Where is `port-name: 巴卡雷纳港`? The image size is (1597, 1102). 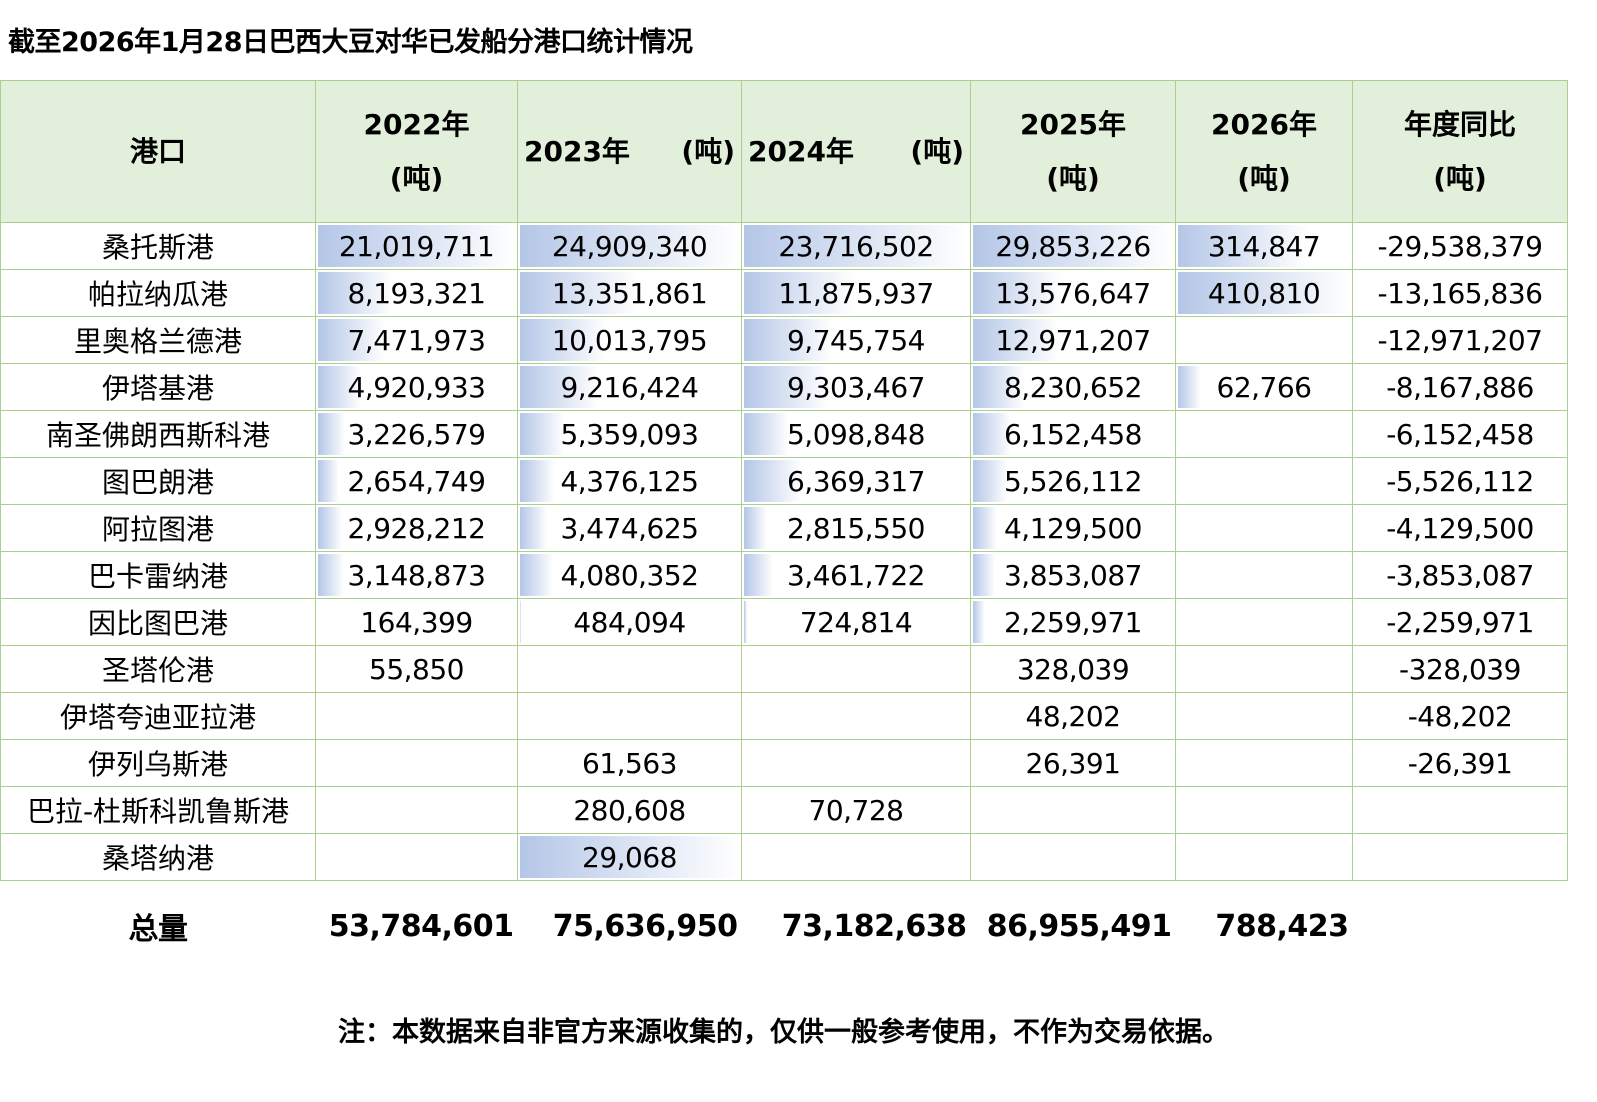
port-name: 巴卡雷纳港 is located at coordinates (158, 575).